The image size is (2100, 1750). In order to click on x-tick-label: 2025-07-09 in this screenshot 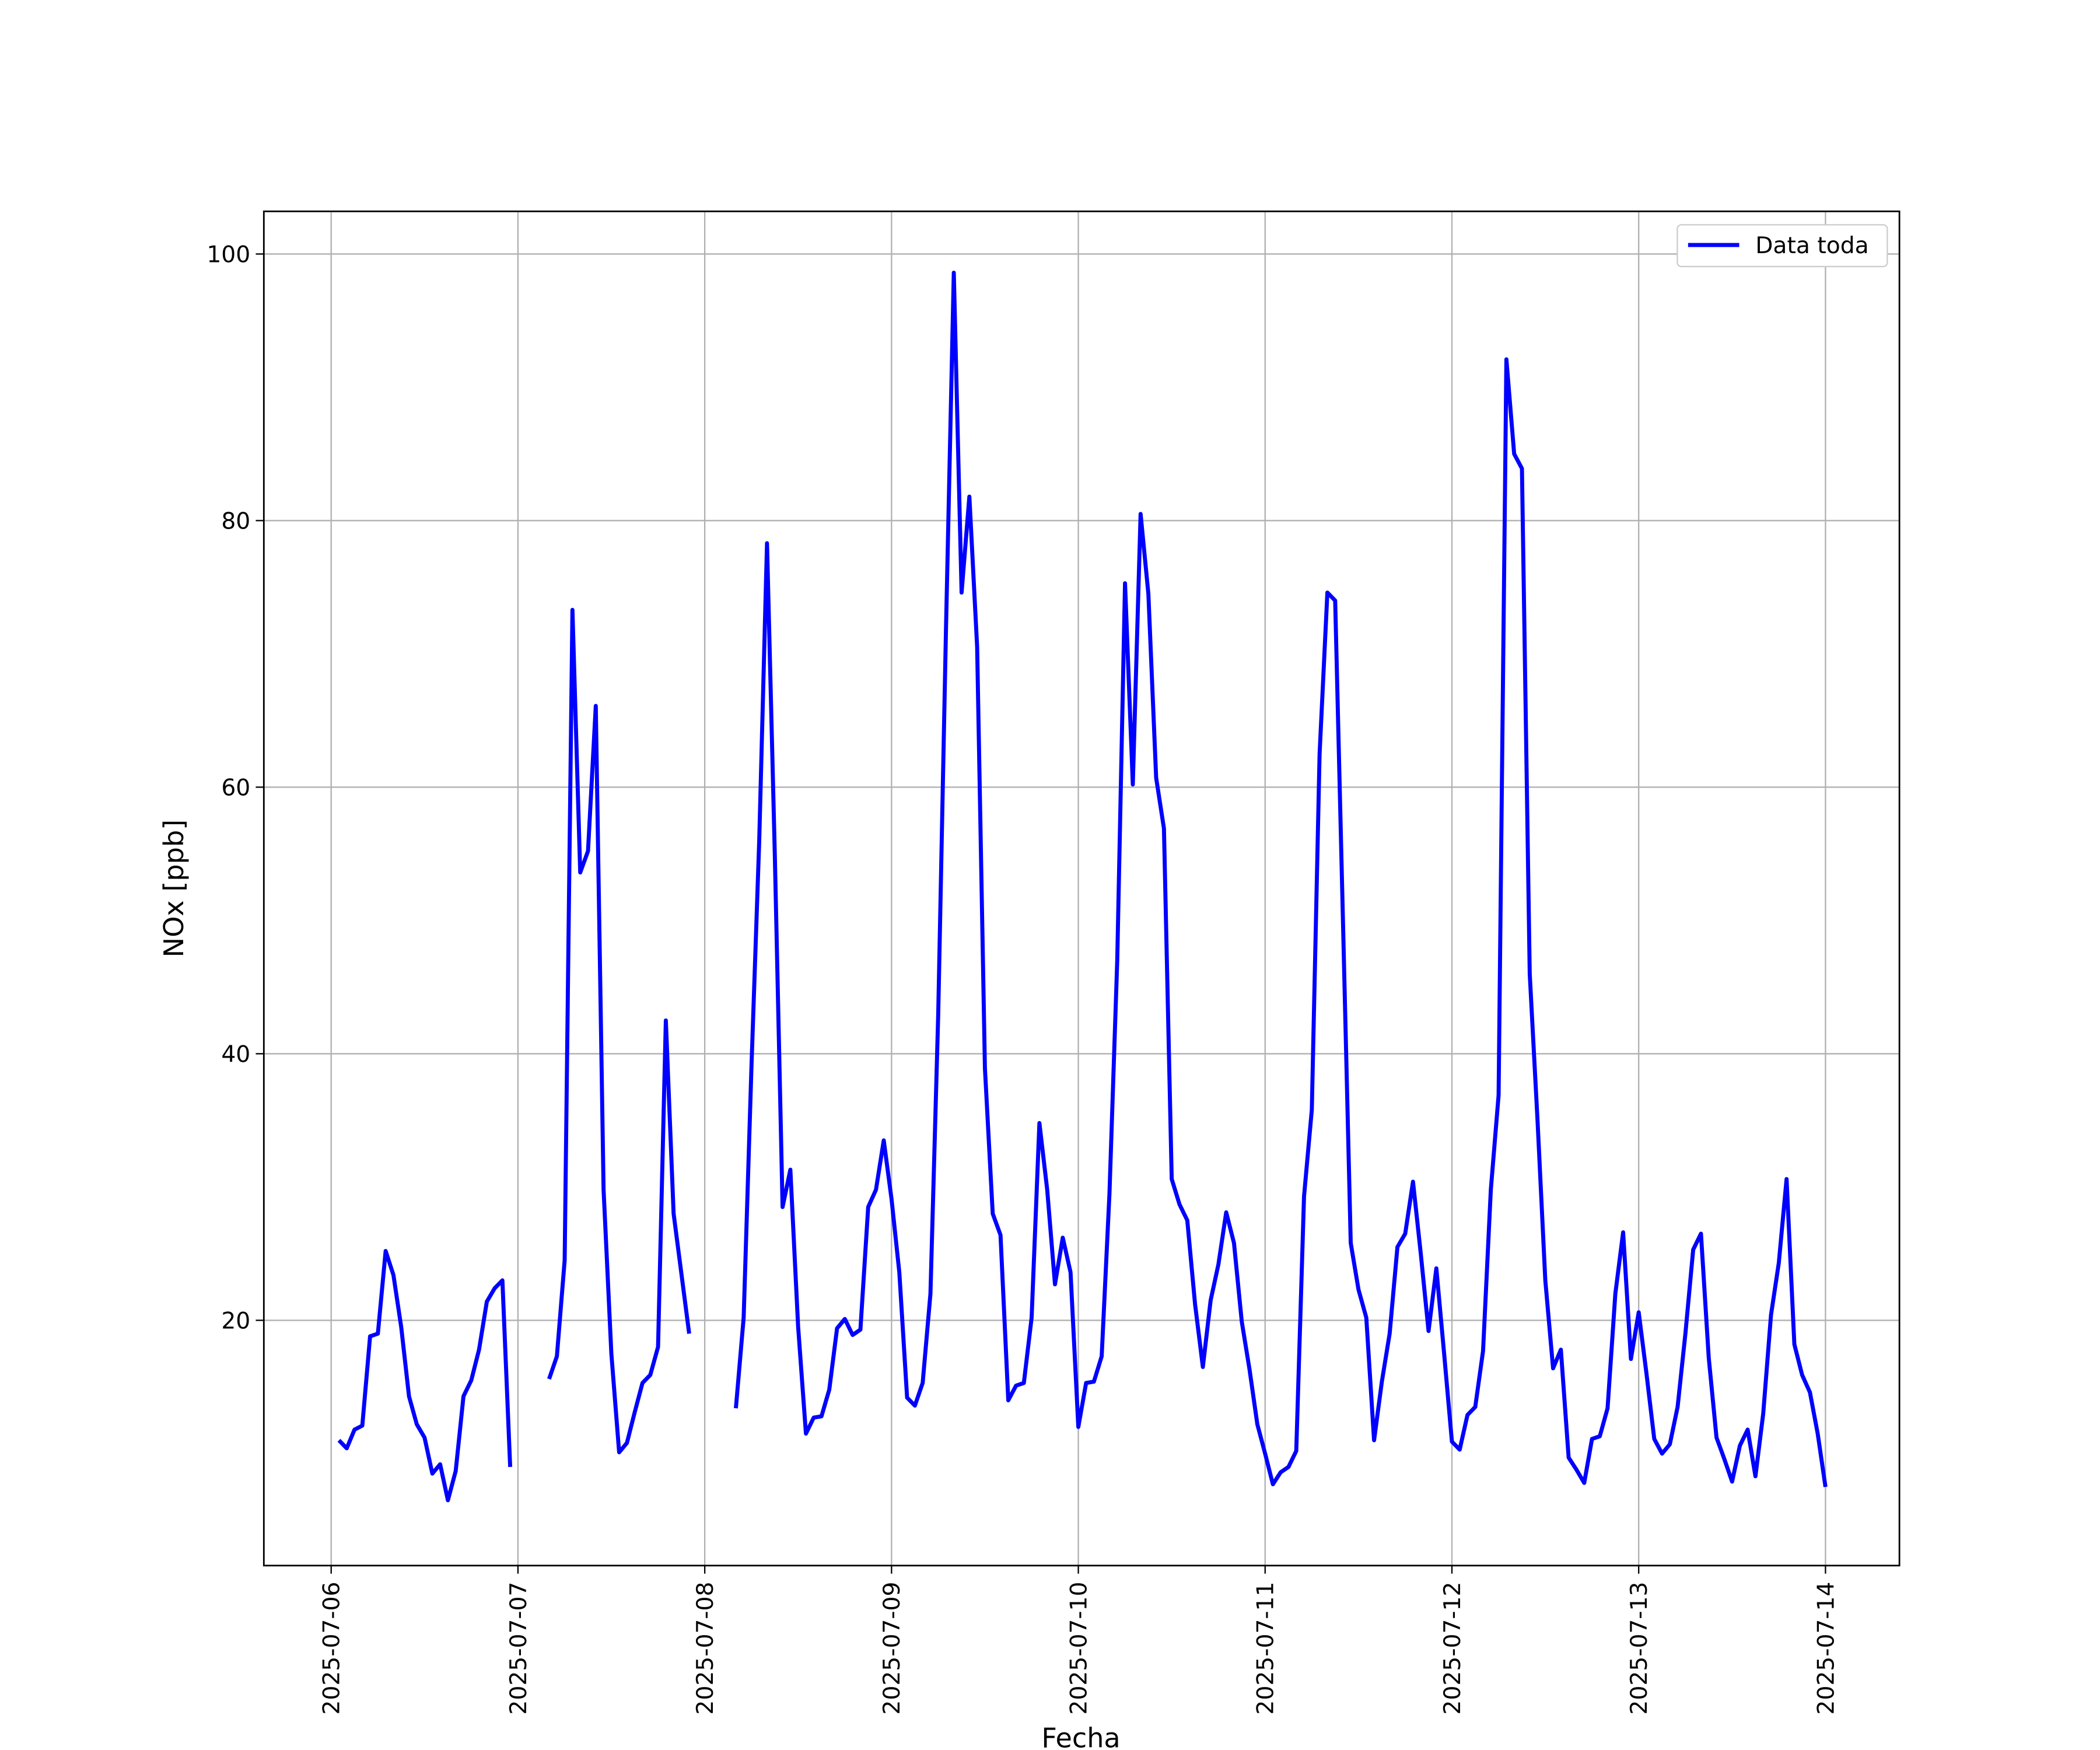, I will do `click(892, 1648)`.